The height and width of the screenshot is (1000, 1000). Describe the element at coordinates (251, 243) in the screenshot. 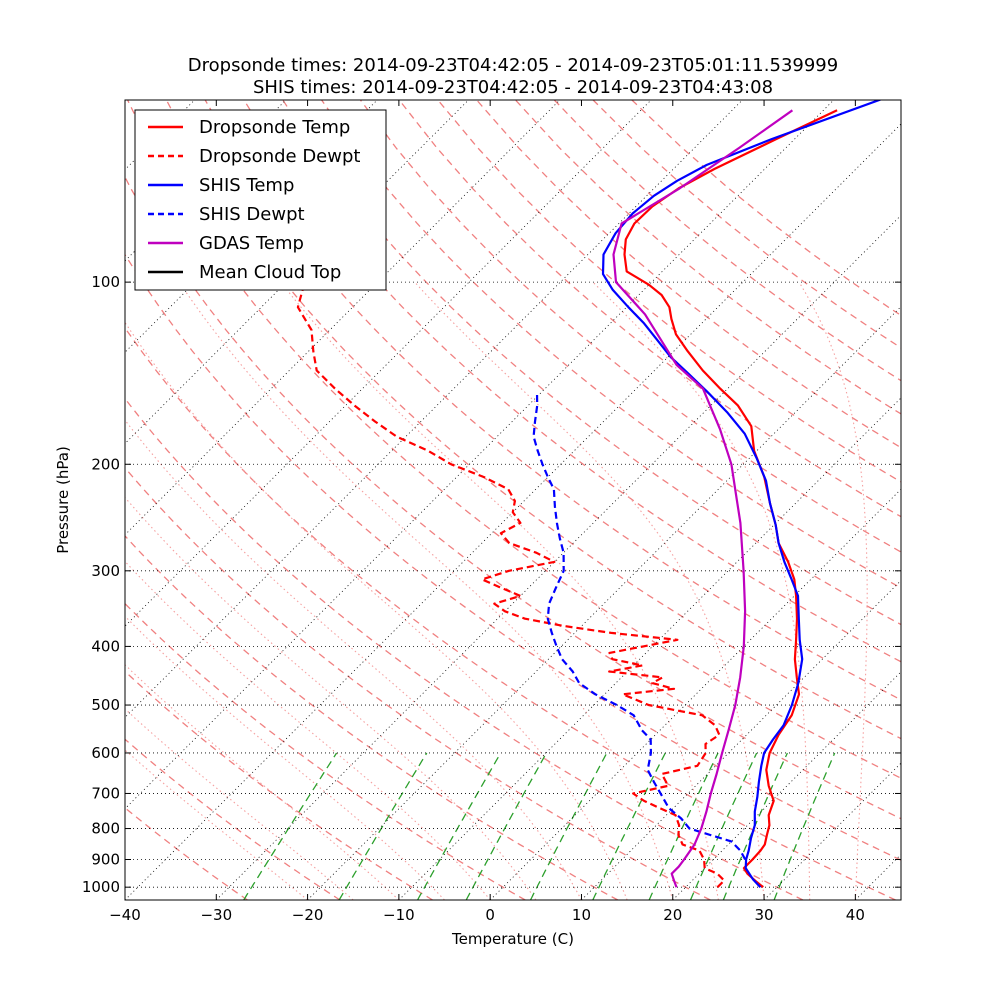

I see `legend-label: GDAS Temp` at that location.